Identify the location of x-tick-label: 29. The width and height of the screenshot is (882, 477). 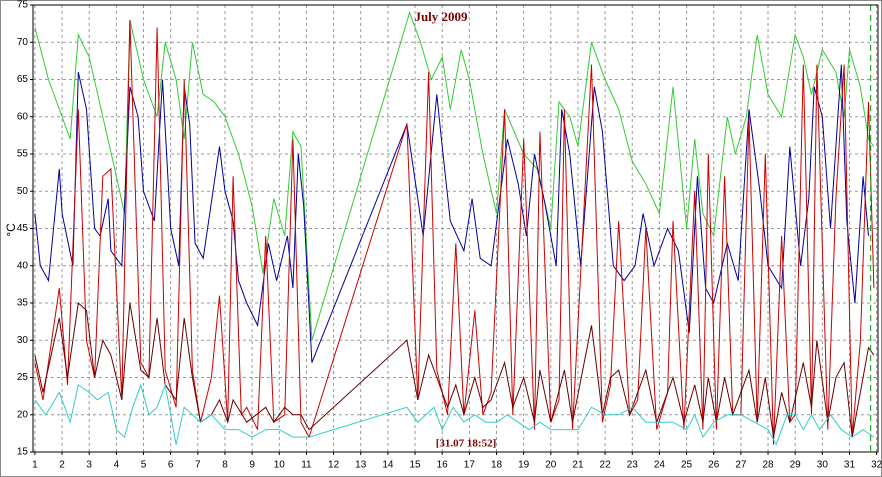
(796, 465).